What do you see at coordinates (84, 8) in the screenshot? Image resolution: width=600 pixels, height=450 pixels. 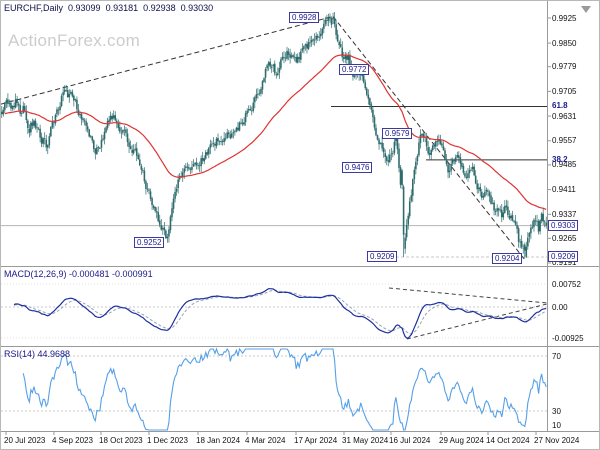 I see `ohlc-open: 0.93099` at bounding box center [84, 8].